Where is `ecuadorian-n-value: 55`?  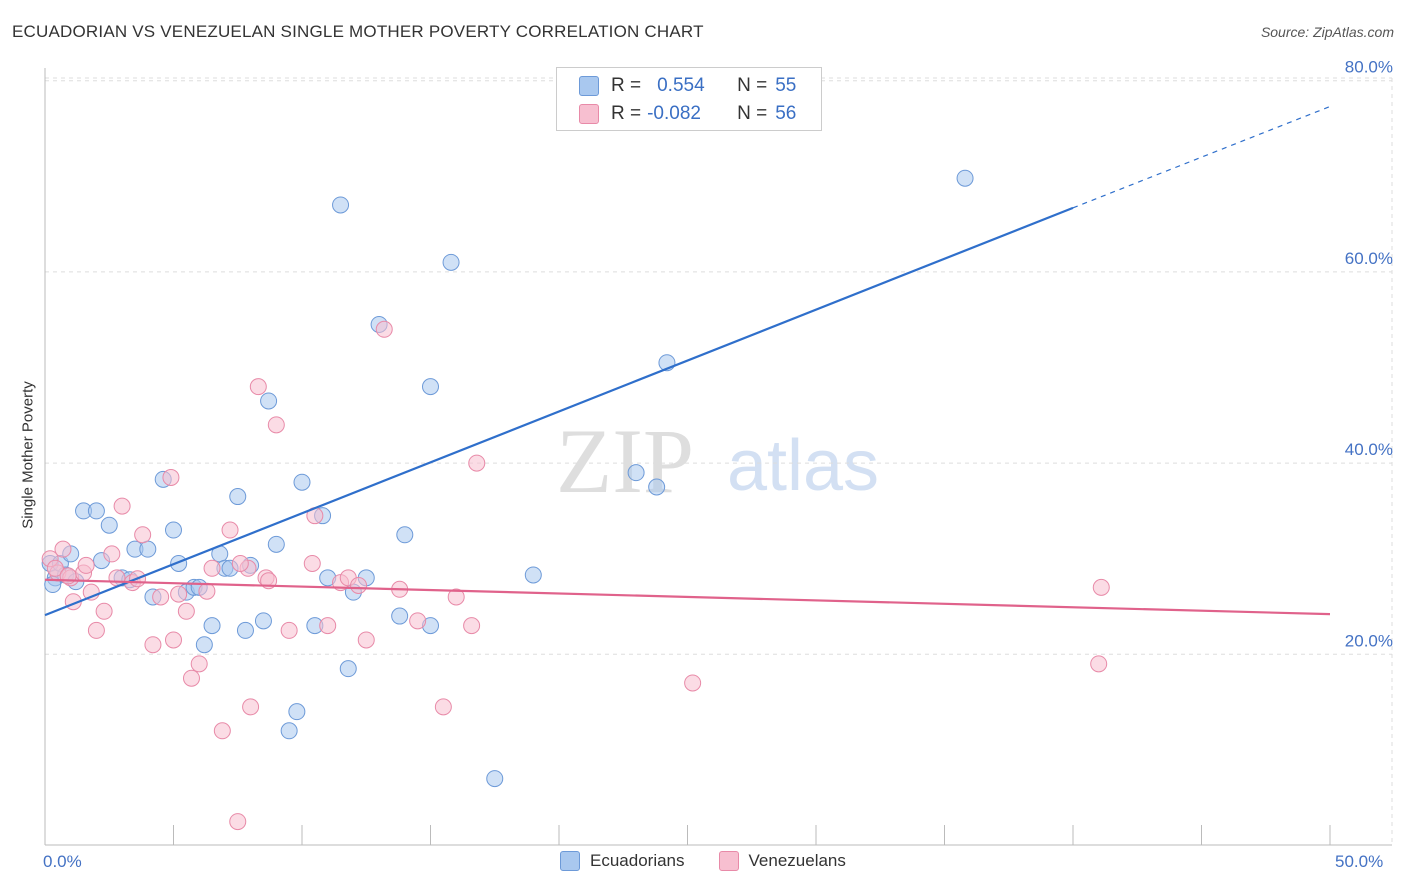 ecuadorian-n-value: 55 is located at coordinates (786, 85).